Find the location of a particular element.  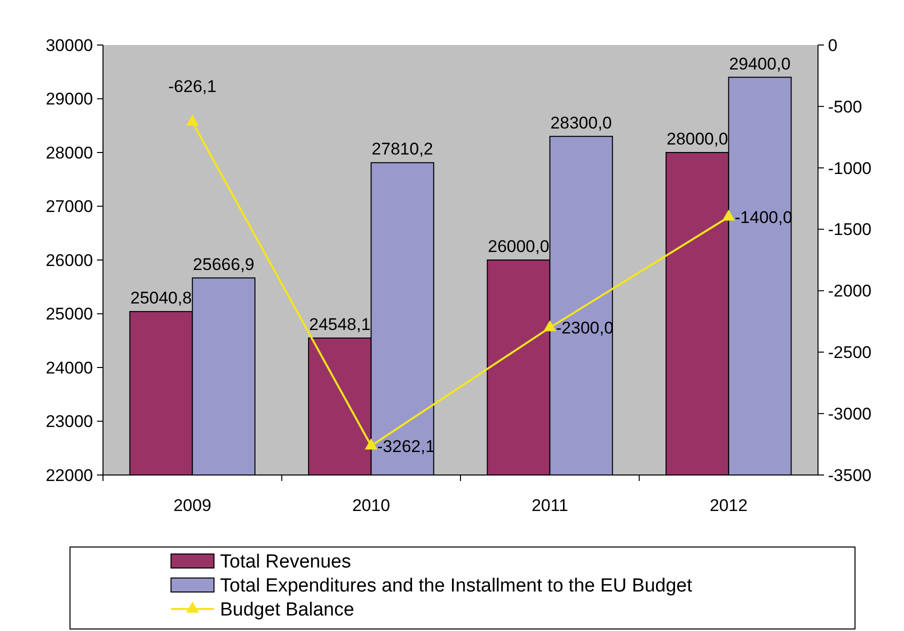

y2-tick-label: -1000 is located at coordinates (850, 168).